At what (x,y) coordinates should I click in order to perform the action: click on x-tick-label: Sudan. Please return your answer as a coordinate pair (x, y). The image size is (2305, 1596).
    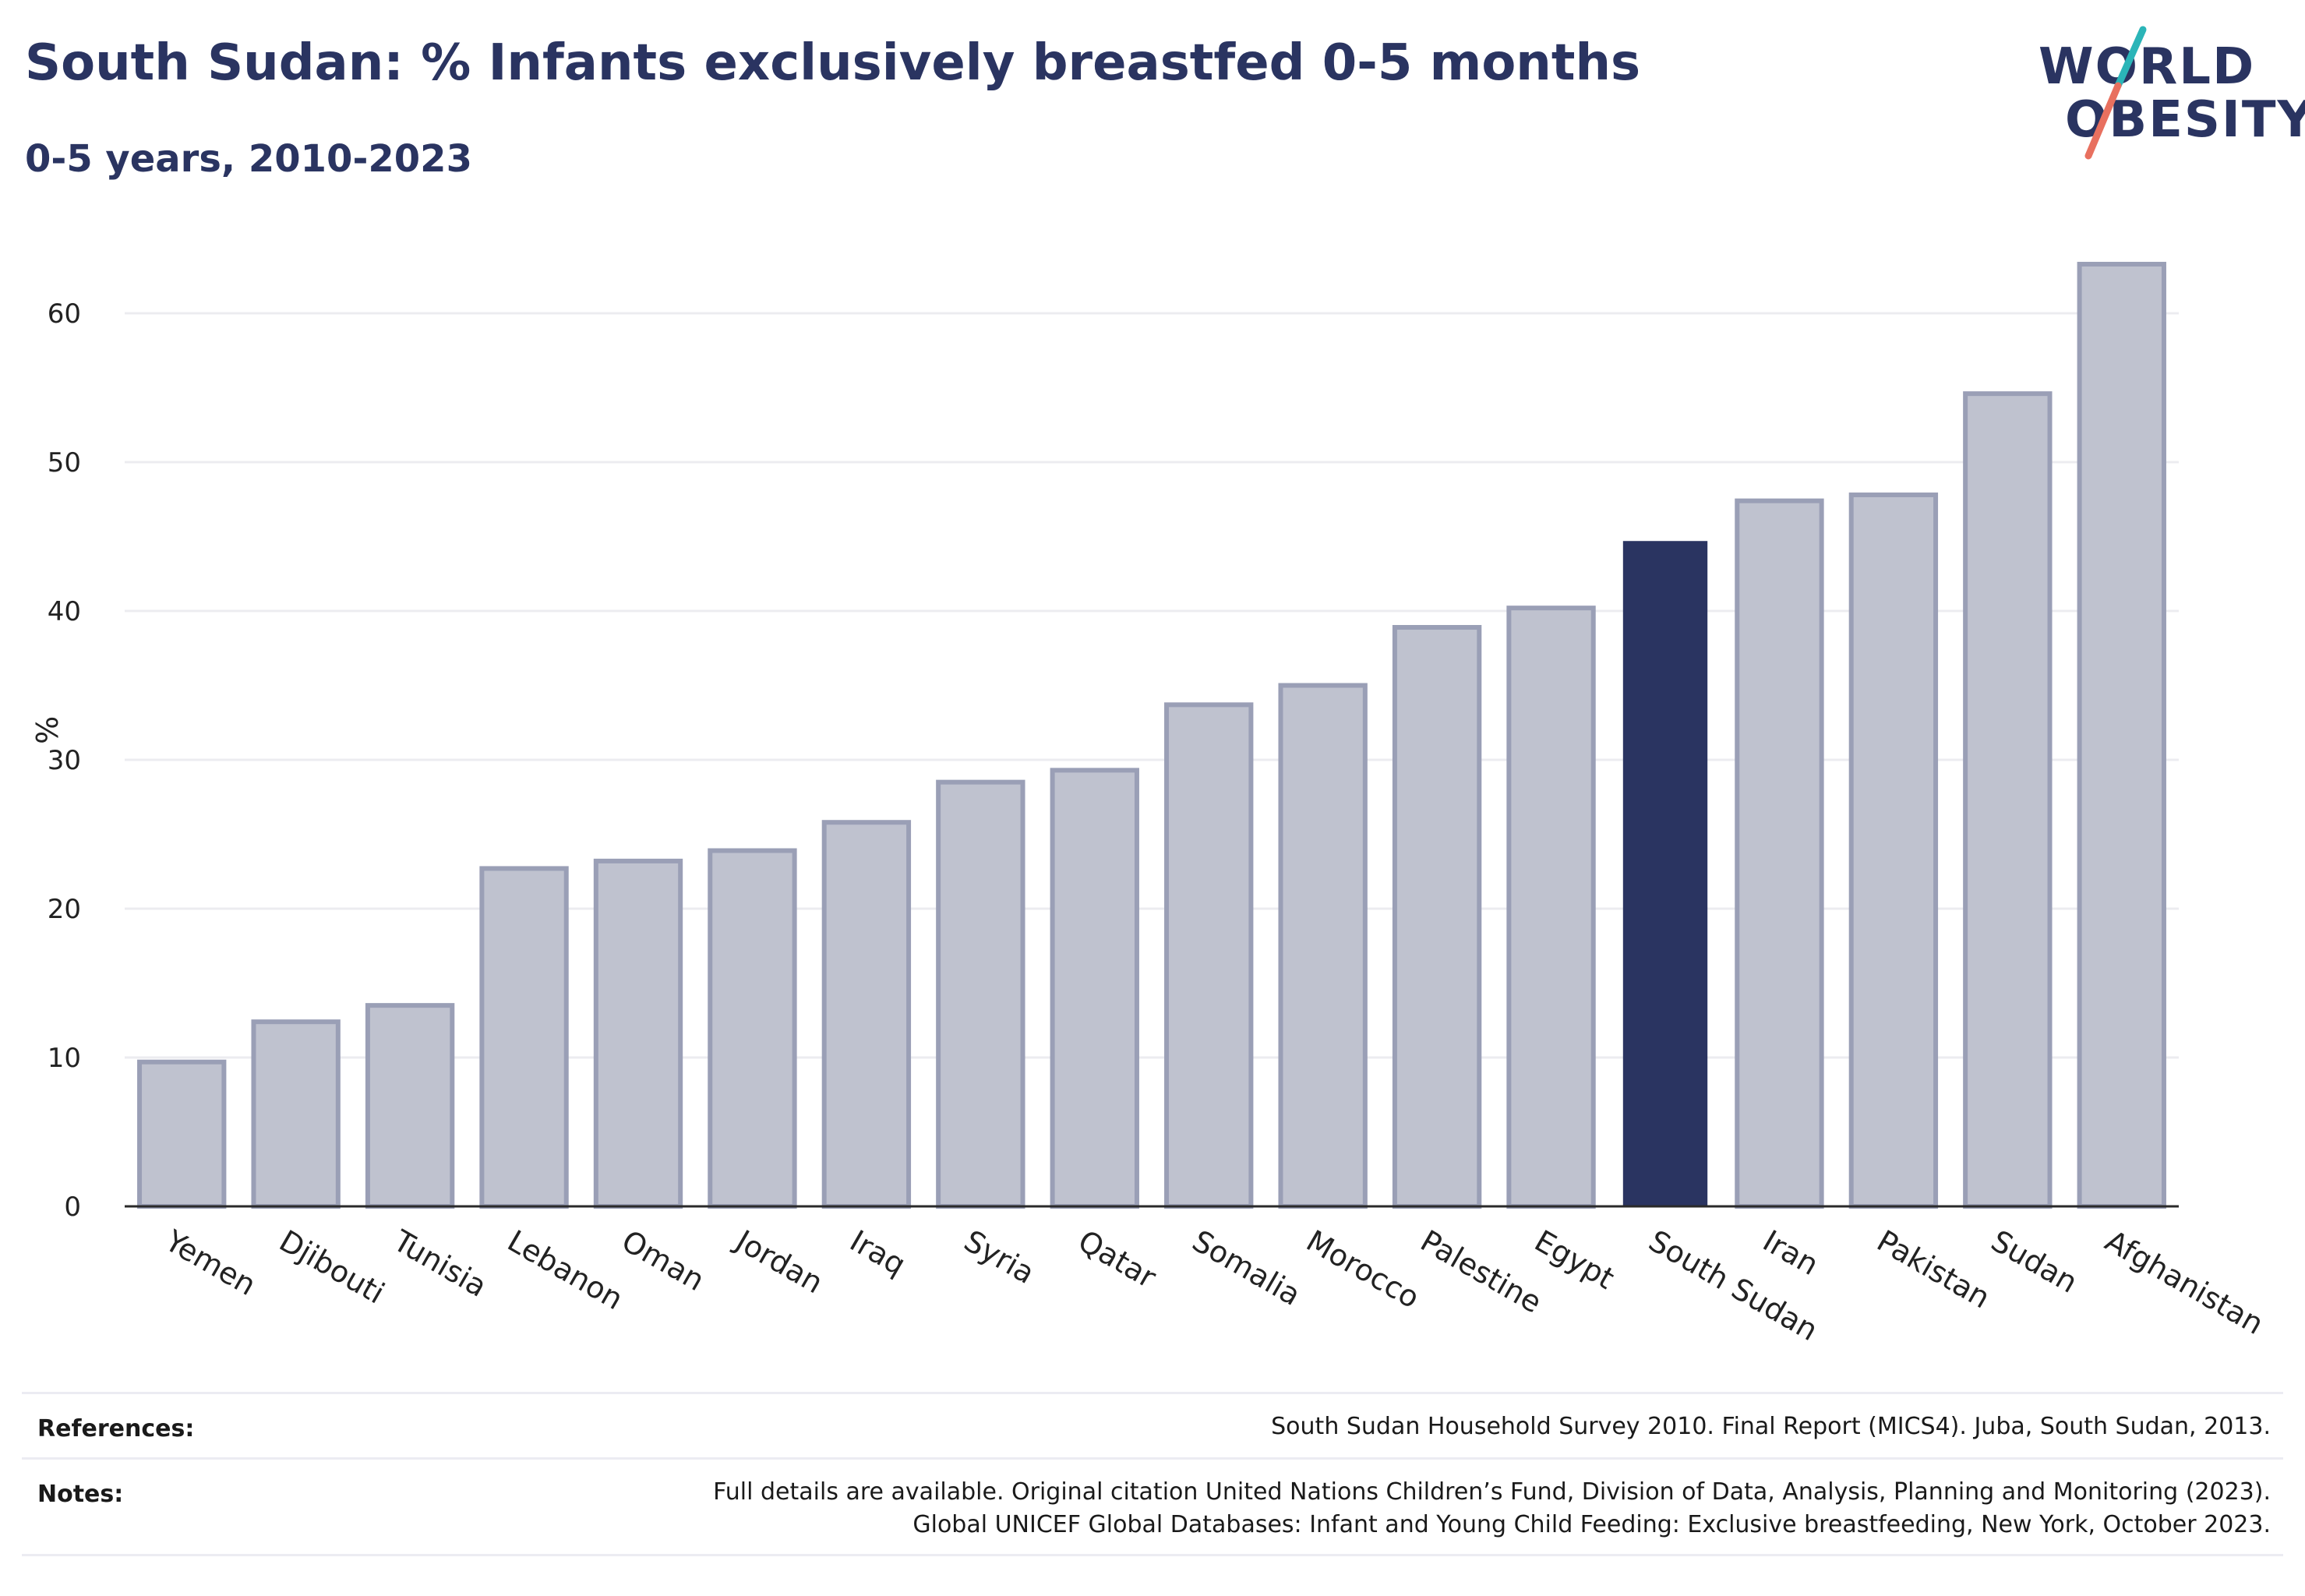
    Looking at the image, I should click on (2035, 1261).